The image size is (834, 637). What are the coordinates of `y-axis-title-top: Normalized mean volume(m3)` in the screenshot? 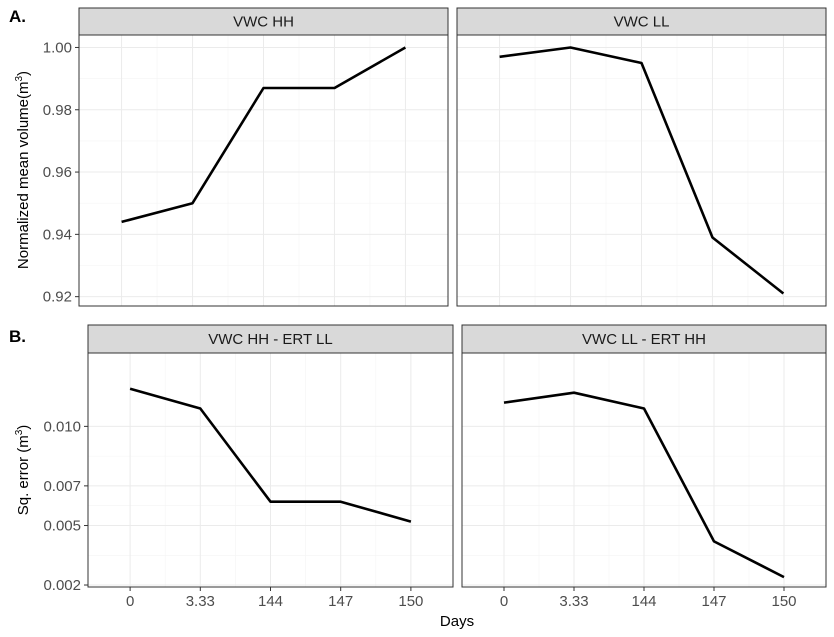 It's located at (23, 170).